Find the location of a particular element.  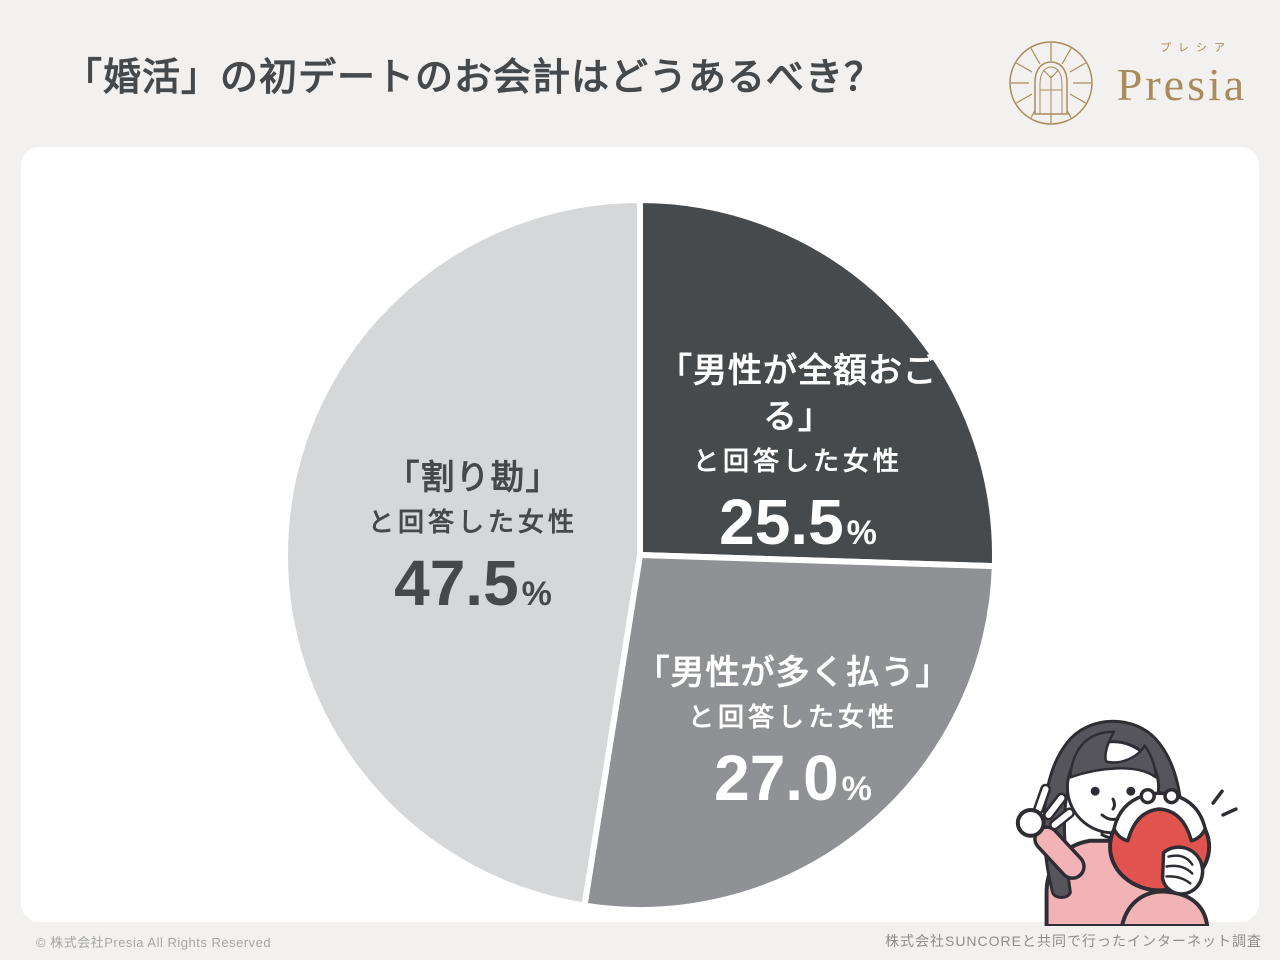

slice-label-line1: 「割り勘」 is located at coordinates (473, 478).